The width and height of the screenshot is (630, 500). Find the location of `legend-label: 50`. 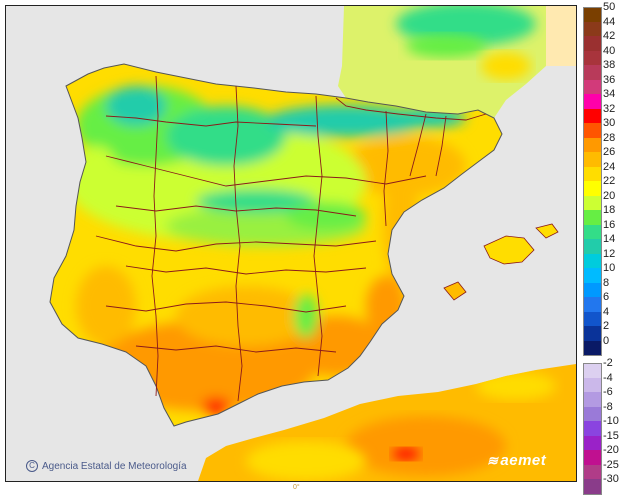

legend-label: 50 is located at coordinates (609, 7).